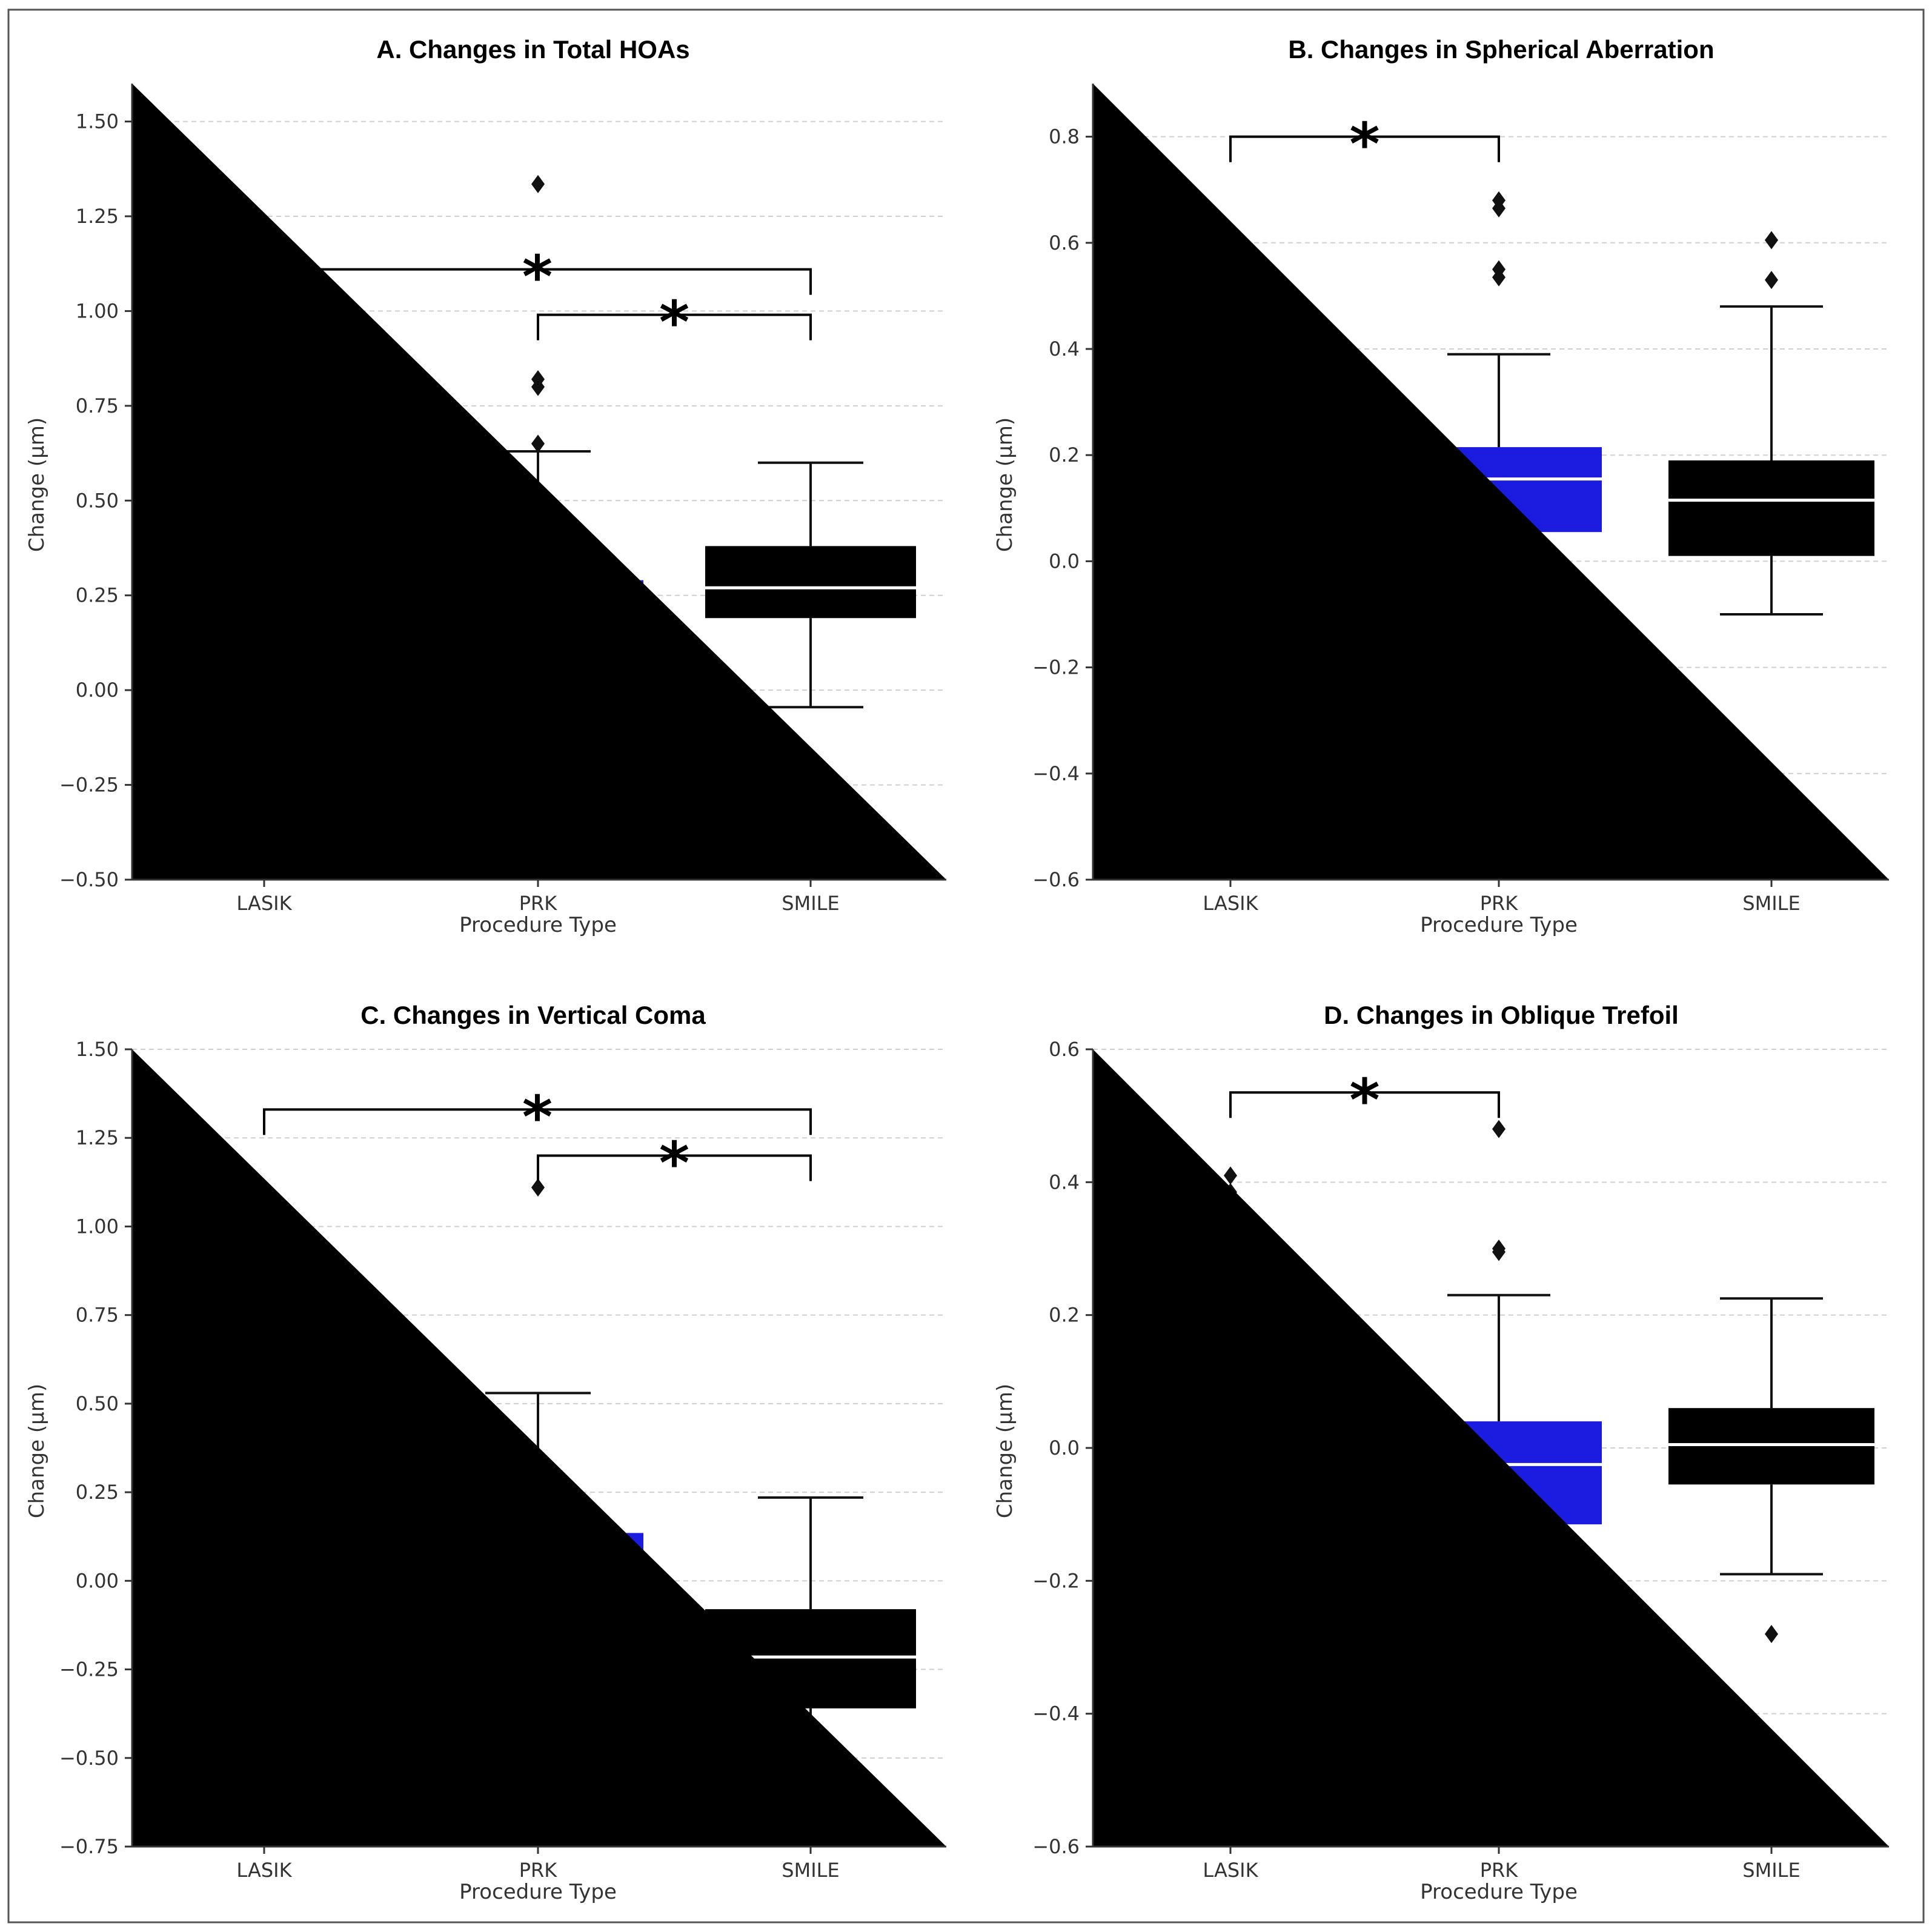 This screenshot has width=1932, height=1932. What do you see at coordinates (1062, 508) in the screenshot?
I see `panel-b-y-ticks: −0.6 −0.4 −0.2 0.0 0.2 0.4 0.6 0.8` at bounding box center [1062, 508].